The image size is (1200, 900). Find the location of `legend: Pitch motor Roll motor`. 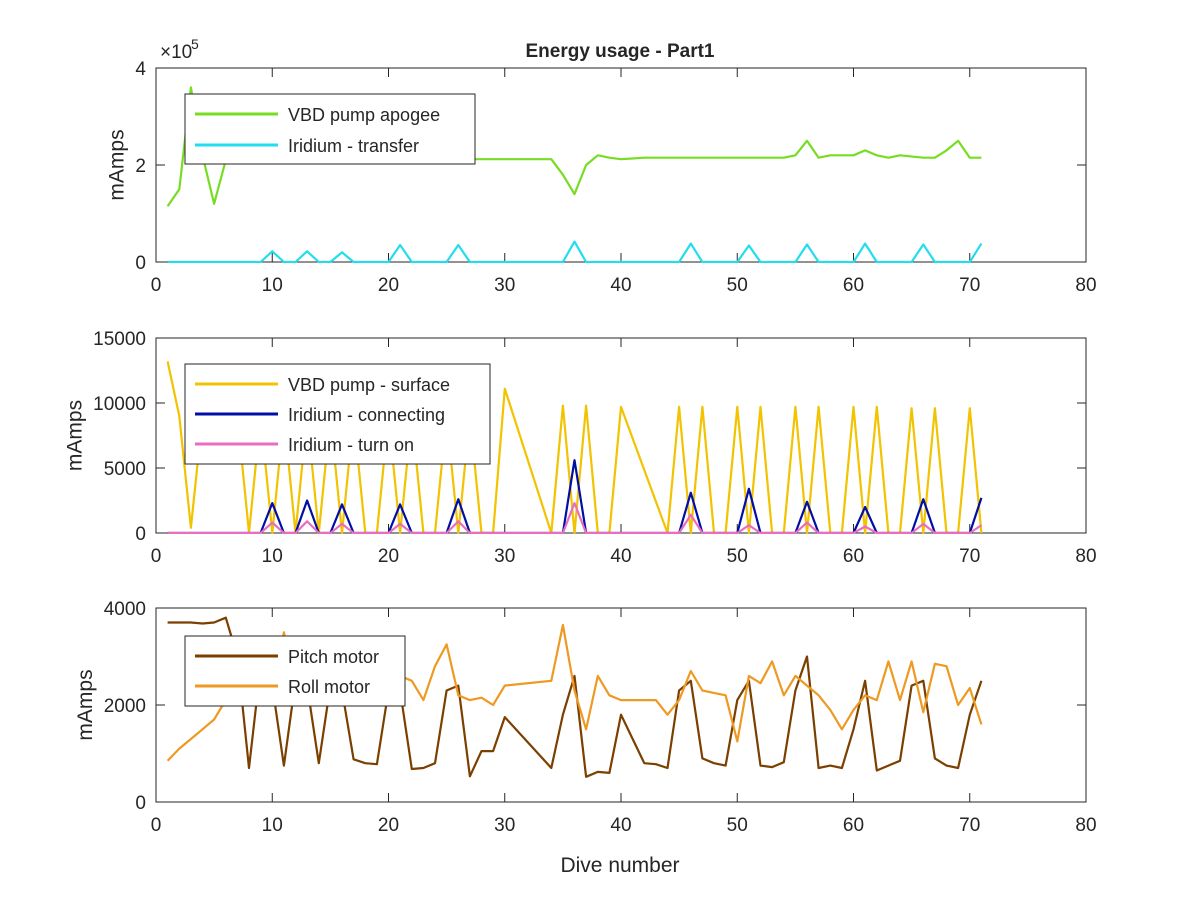

legend: Pitch motor Roll motor is located at coordinates (295, 671).